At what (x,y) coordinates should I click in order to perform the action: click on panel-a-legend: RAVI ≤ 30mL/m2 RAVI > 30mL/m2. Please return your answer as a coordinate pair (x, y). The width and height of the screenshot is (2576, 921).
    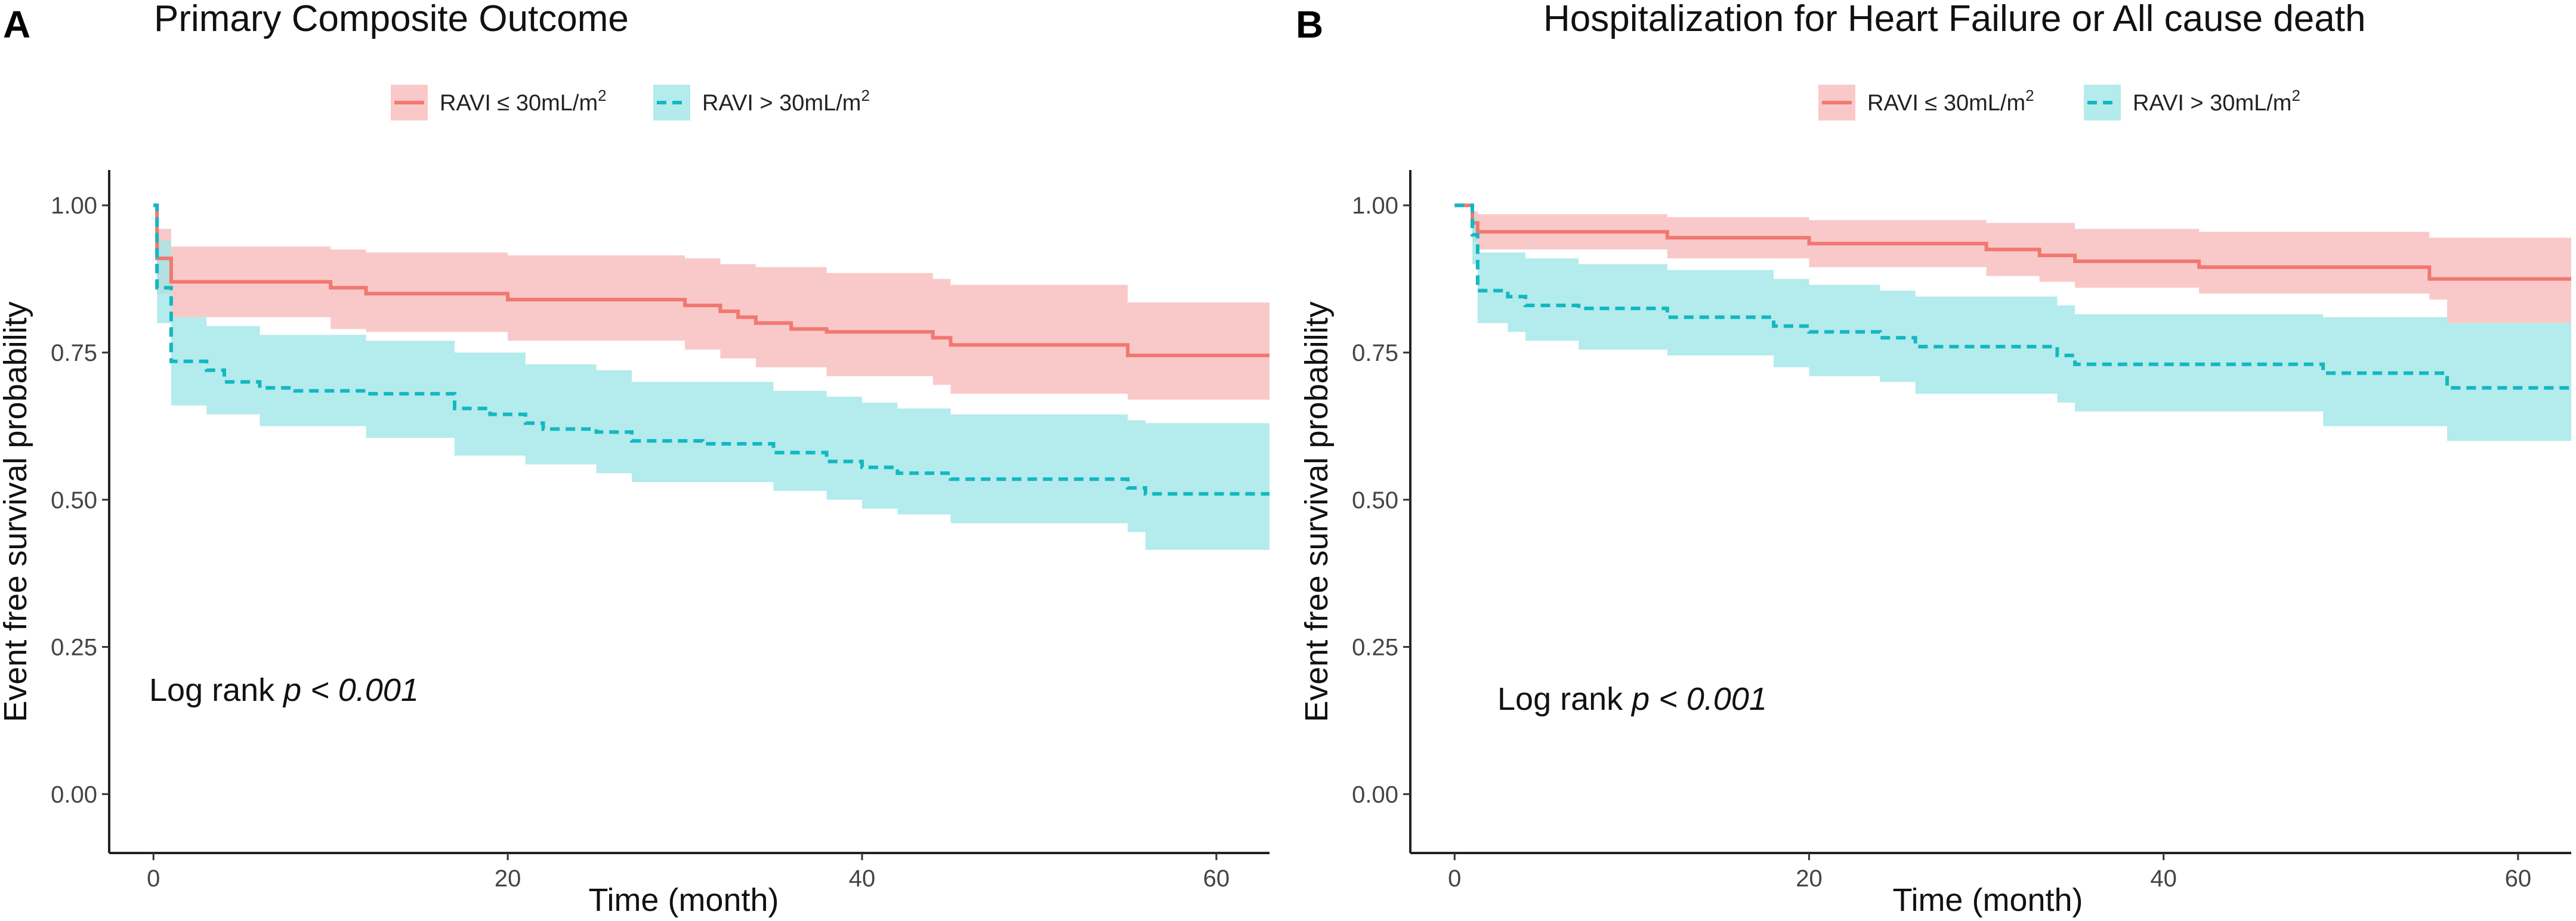
    Looking at the image, I should click on (630, 103).